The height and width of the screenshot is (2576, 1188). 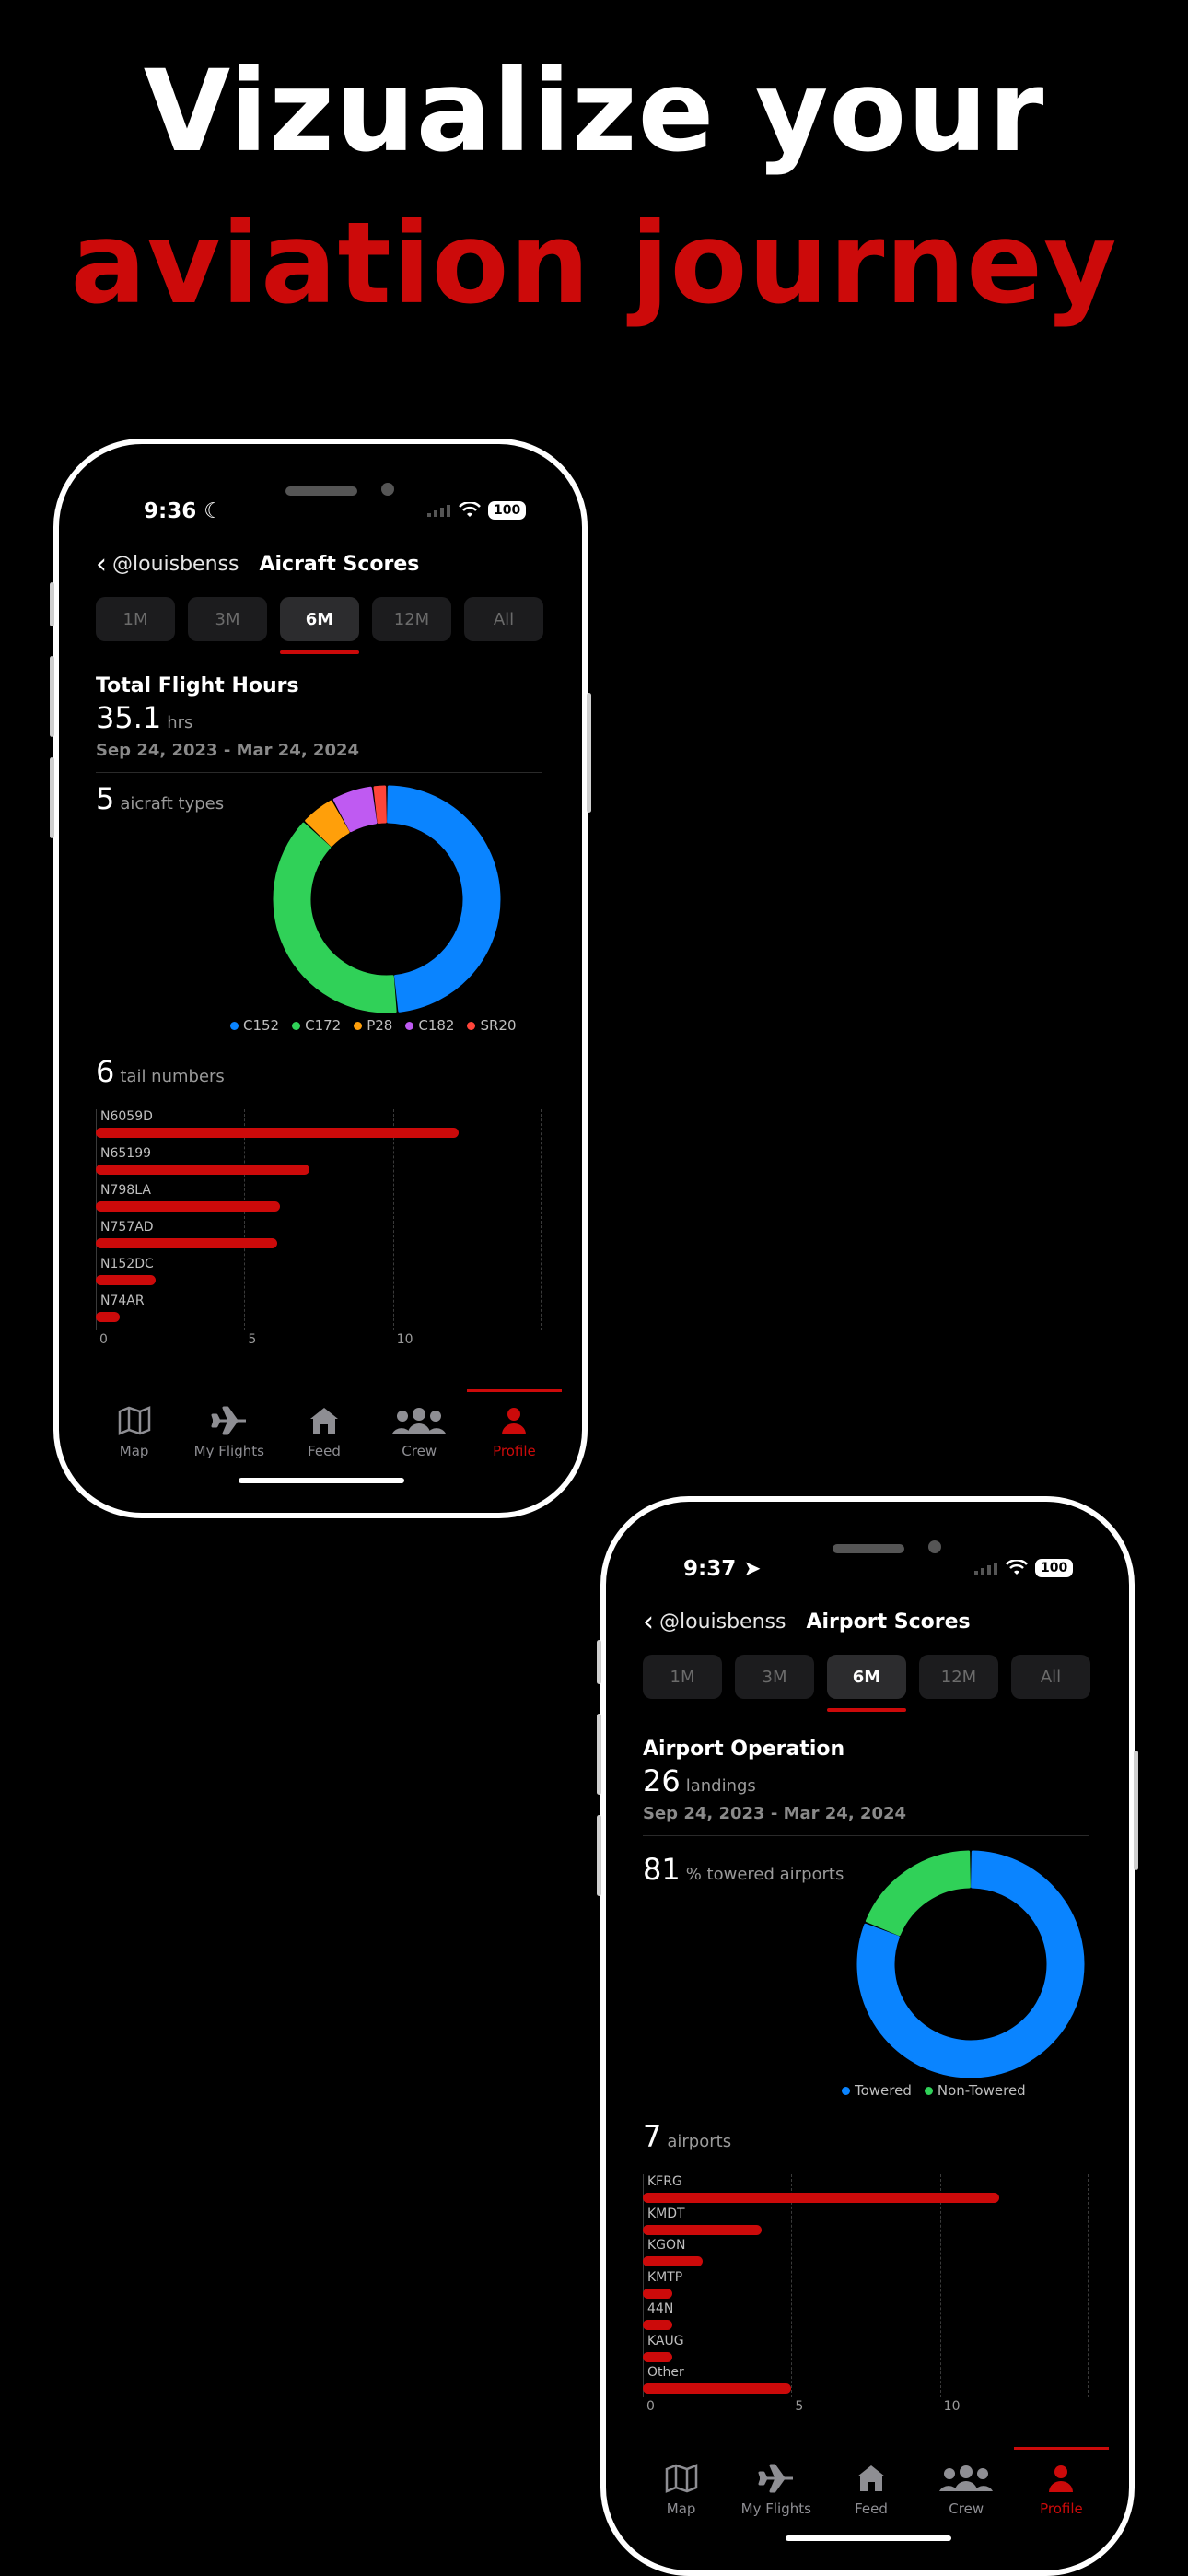 What do you see at coordinates (866, 2307) in the screenshot?
I see `airports-bar-chart: 0 5 10 KFRG KMDT KGON KMTP 44N KAUG Other` at bounding box center [866, 2307].